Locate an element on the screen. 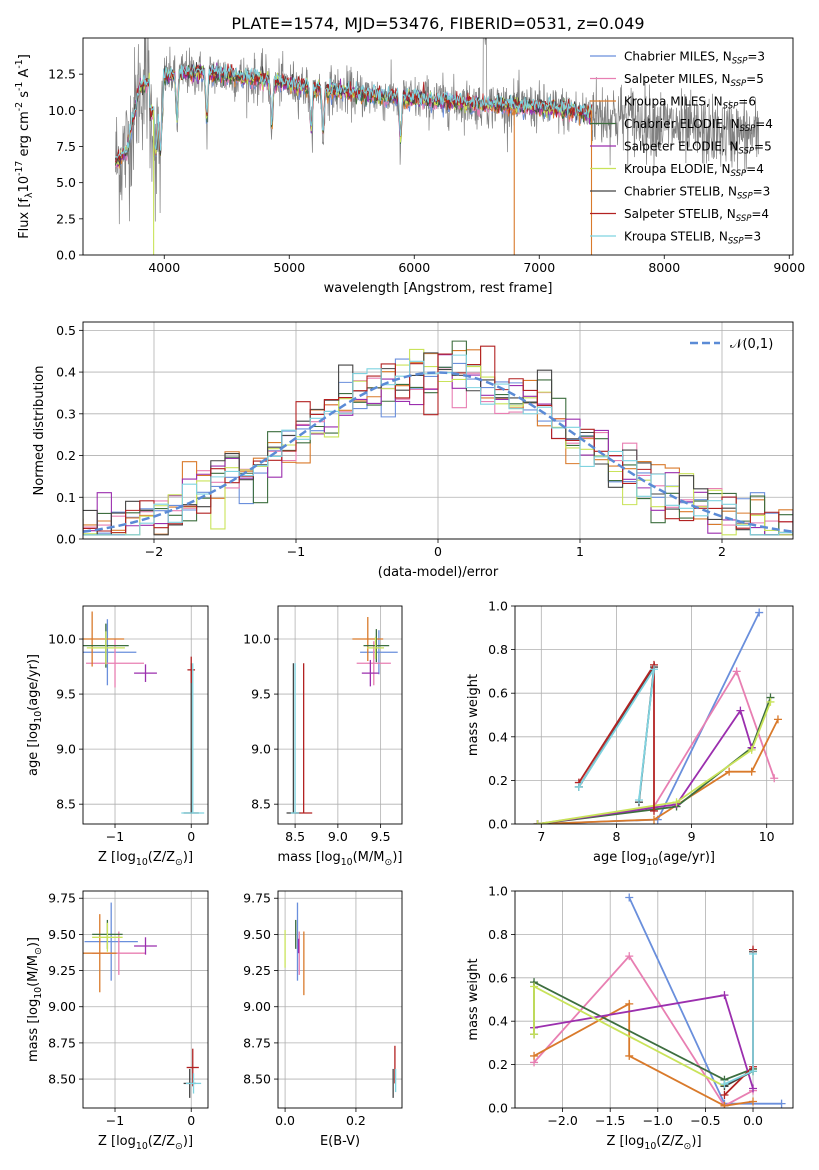  x-tick-label: −1.0 is located at coordinates (658, 1120).